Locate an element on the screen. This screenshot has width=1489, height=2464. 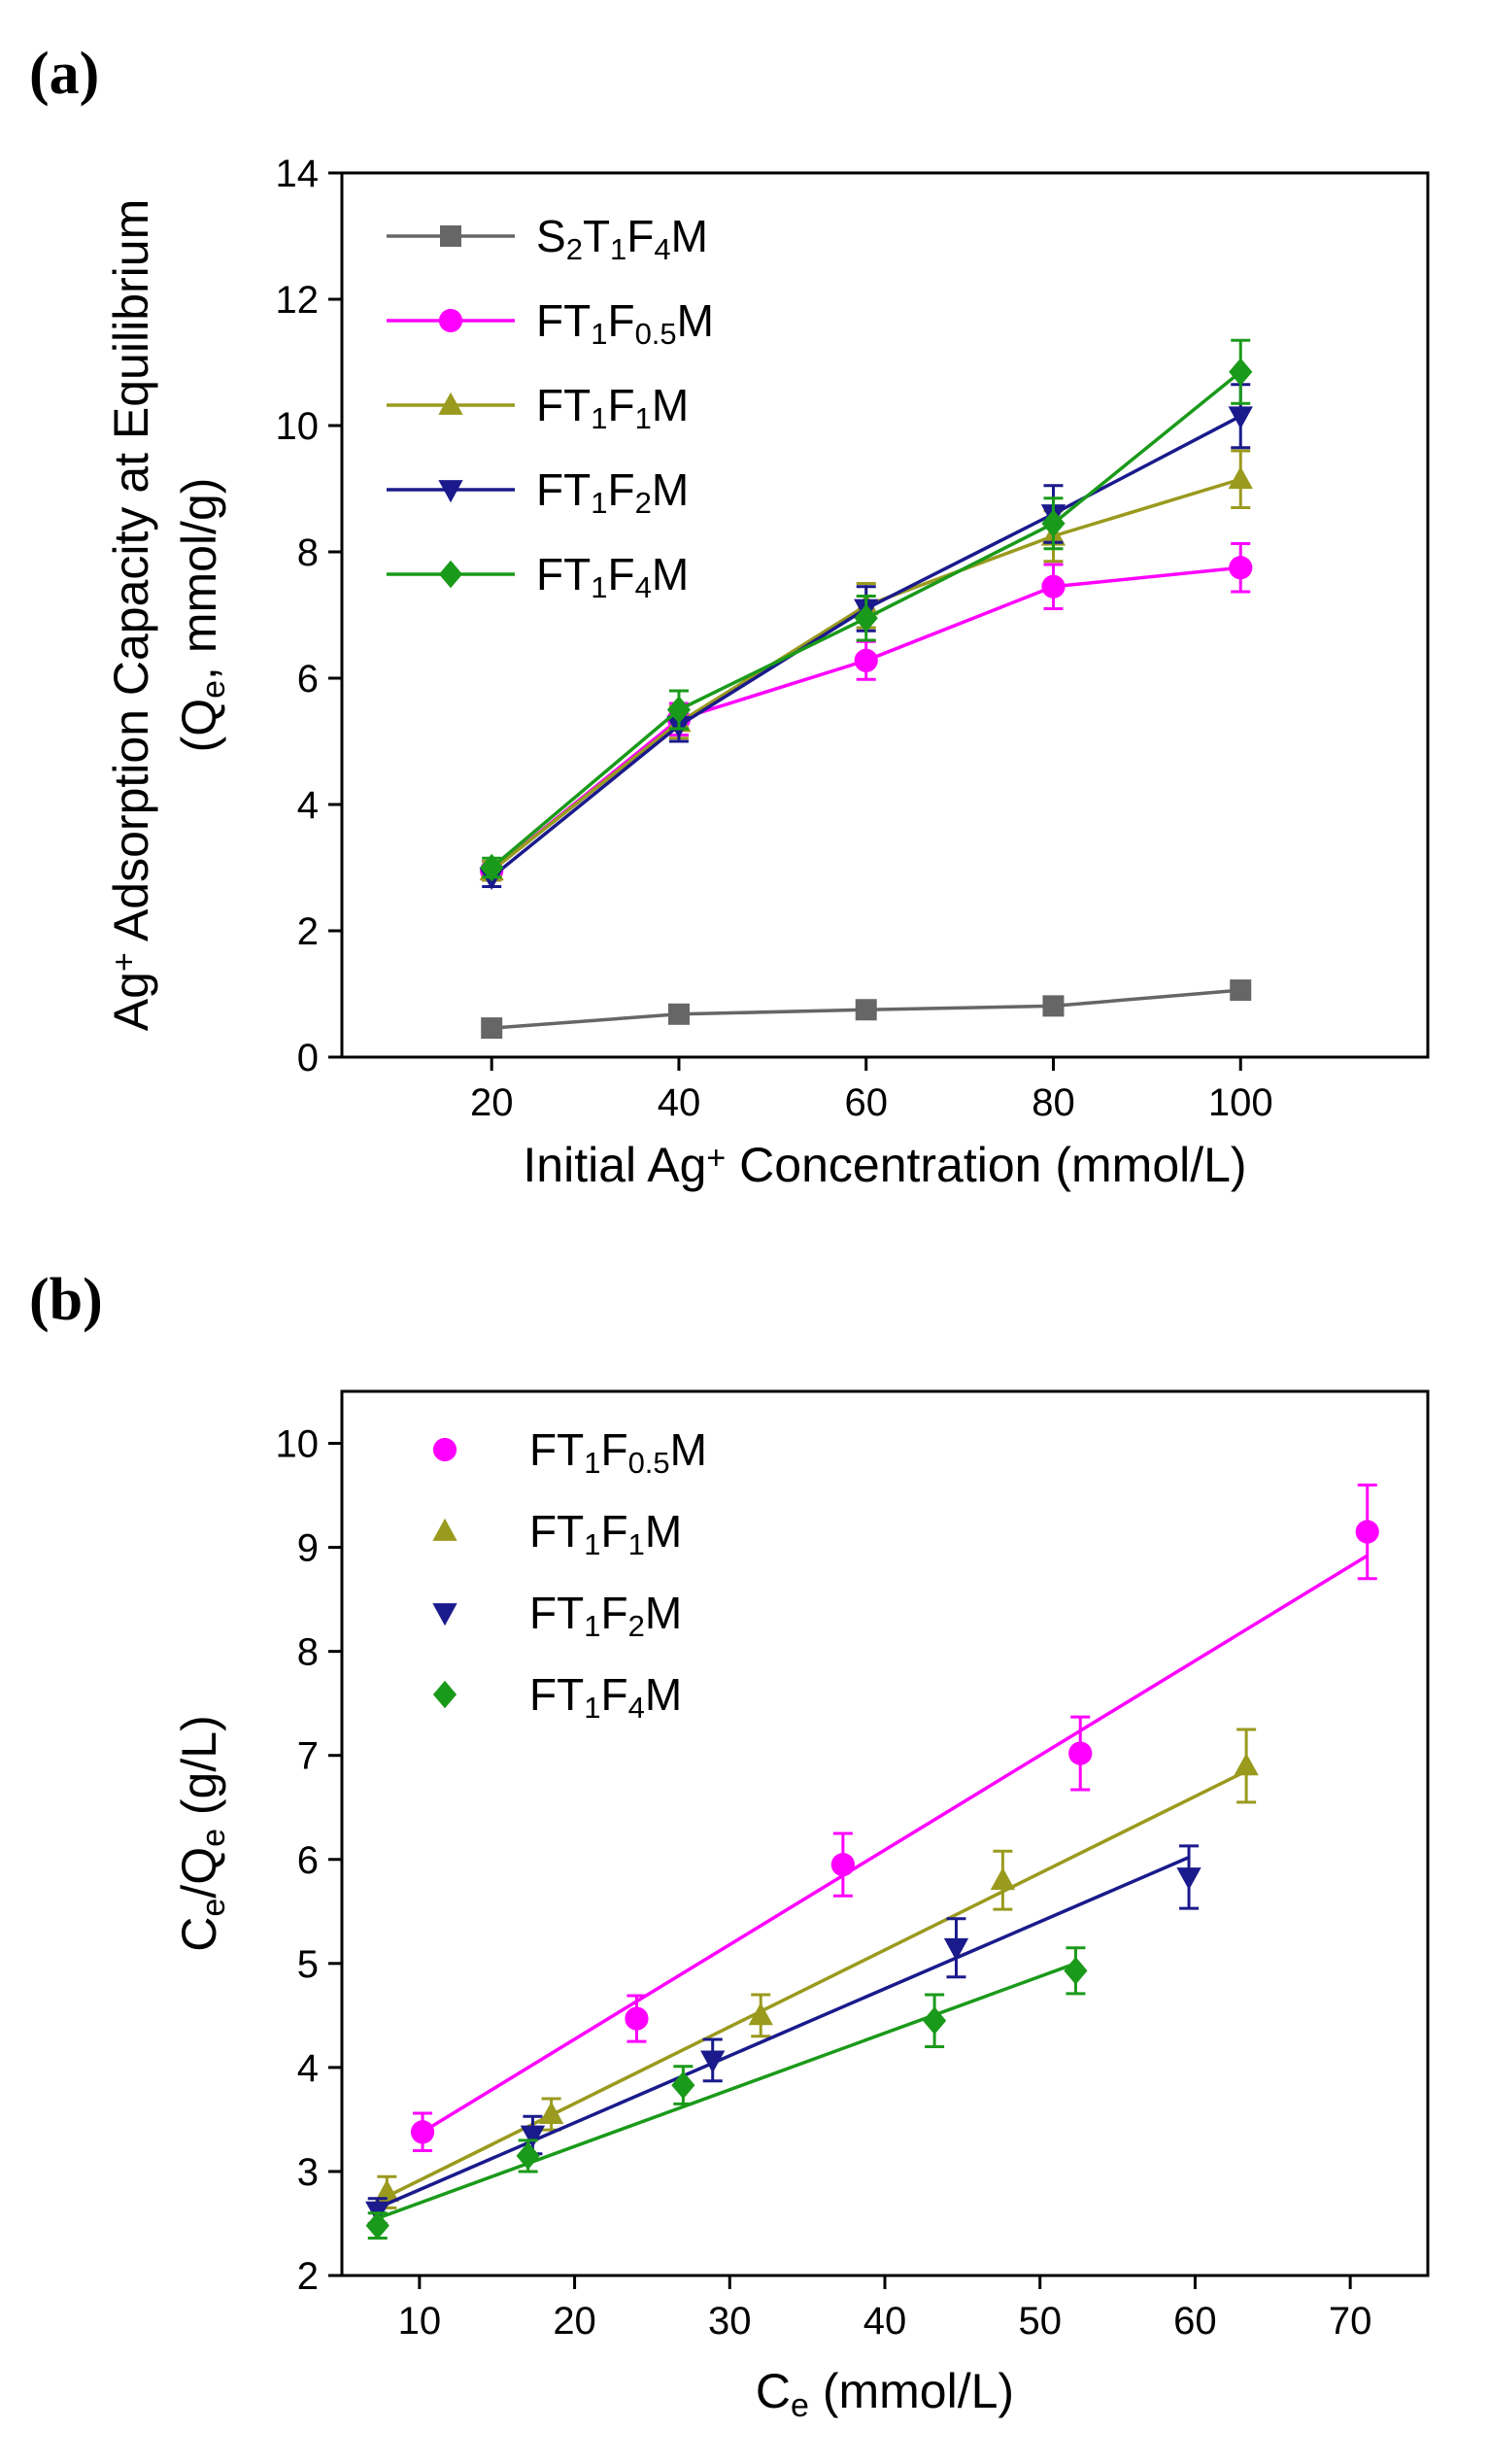
y-tick-label: 6 is located at coordinates (308, 679).